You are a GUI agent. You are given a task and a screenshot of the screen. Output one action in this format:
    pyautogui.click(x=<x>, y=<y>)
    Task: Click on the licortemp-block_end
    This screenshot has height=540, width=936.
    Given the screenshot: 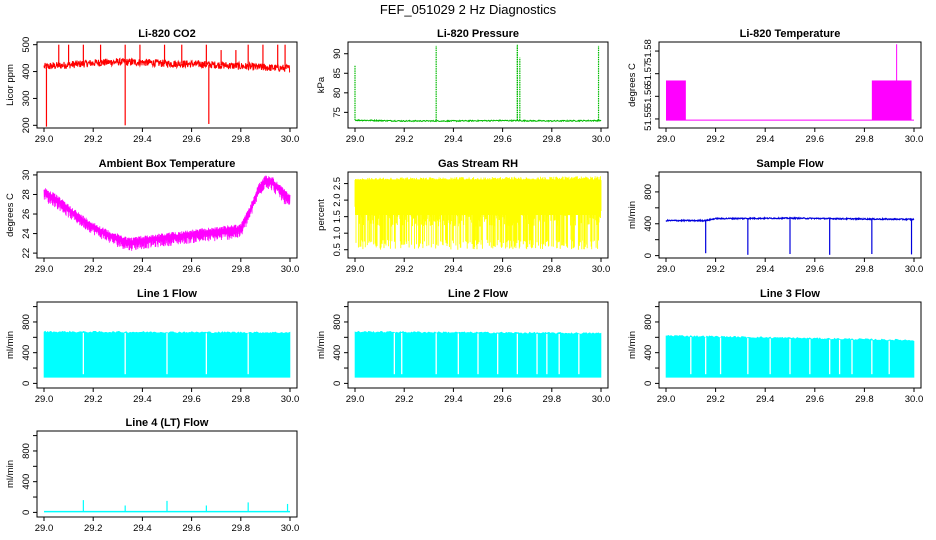 What is the action you would take?
    pyautogui.click(x=891, y=100)
    